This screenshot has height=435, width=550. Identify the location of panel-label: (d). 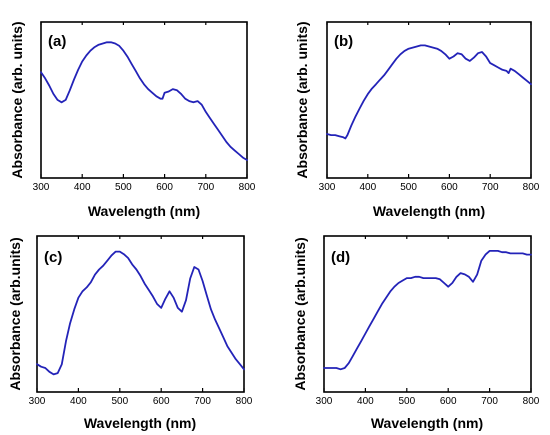
(340, 257).